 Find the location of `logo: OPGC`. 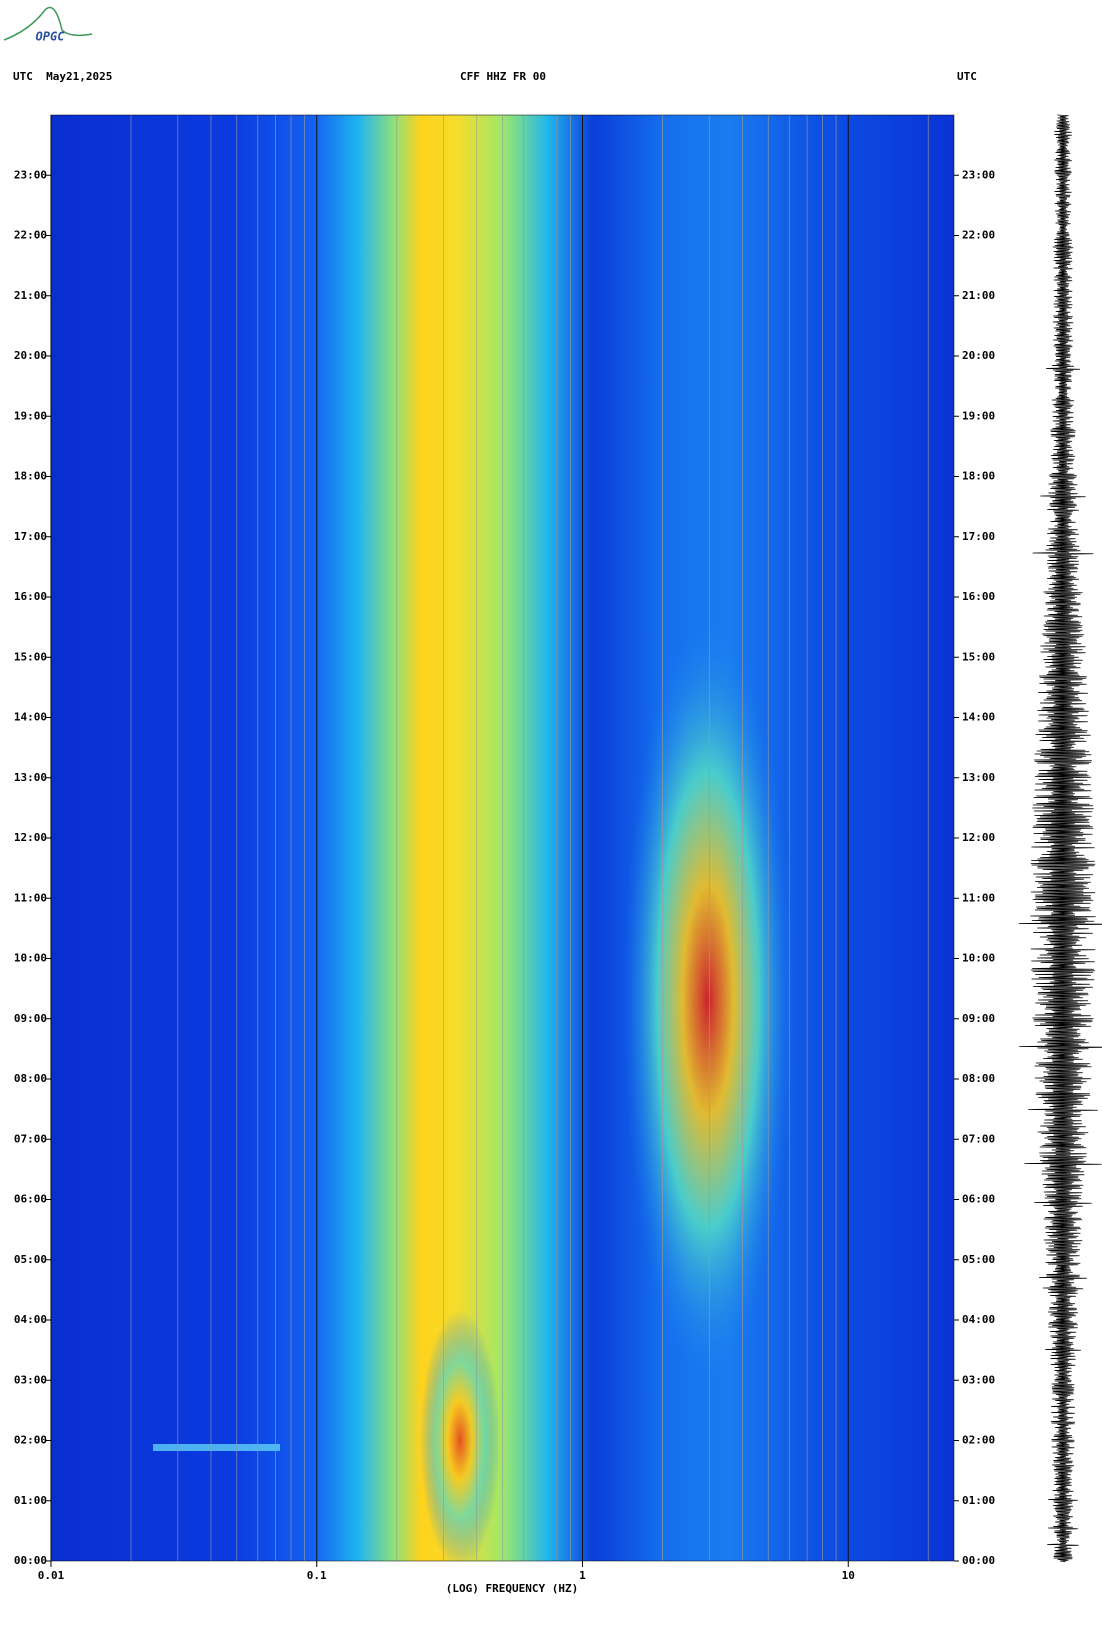

logo: OPGC is located at coordinates (48, 25).